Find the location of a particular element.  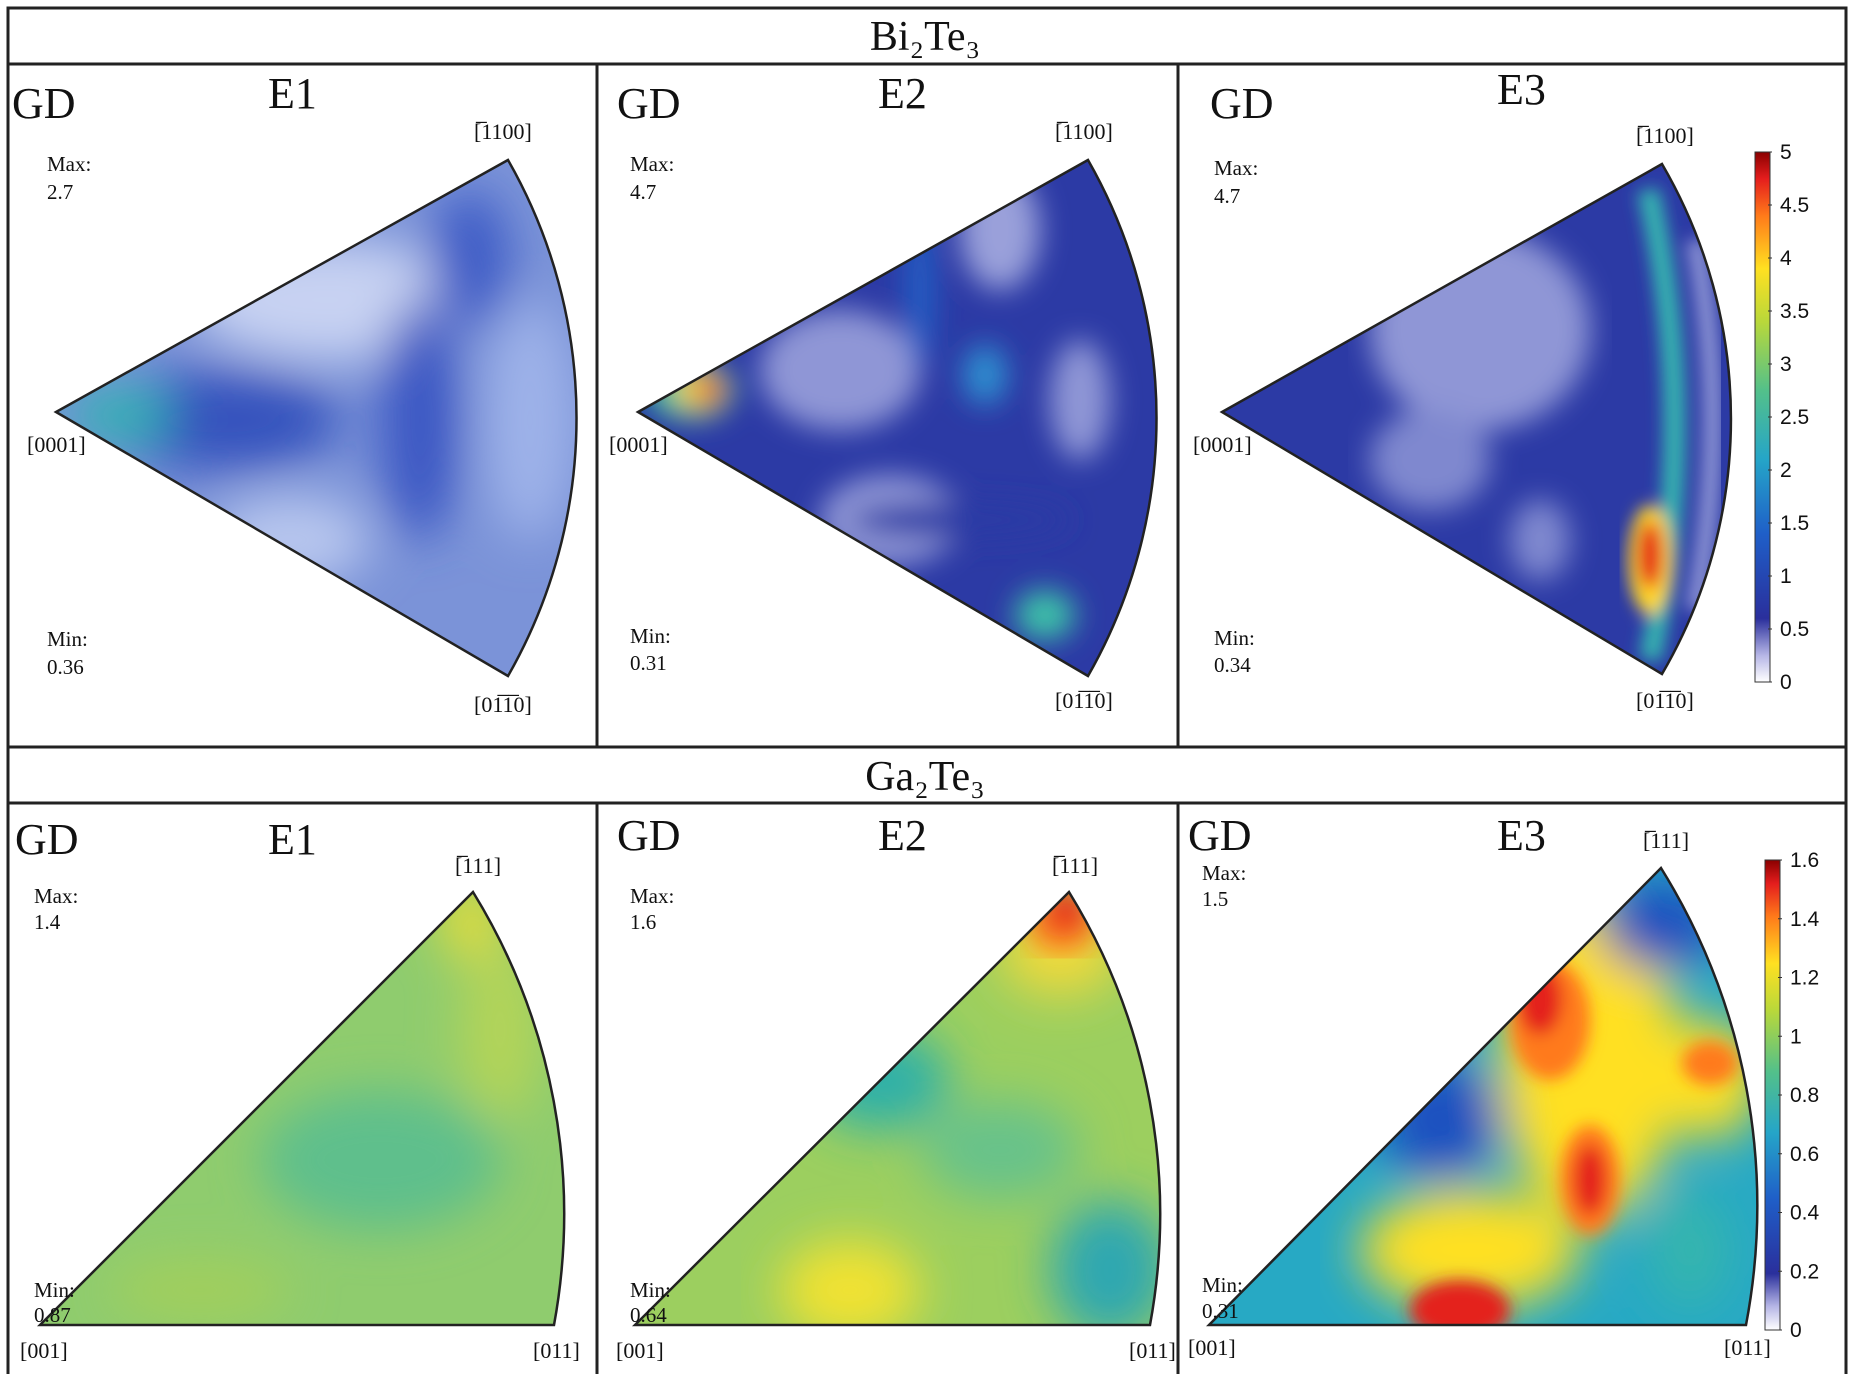

colorbar-bi2te3: 0 0.5 1 1.5 2 2.5 3 3.5 4 4.5 5 is located at coordinates (1781, 417).